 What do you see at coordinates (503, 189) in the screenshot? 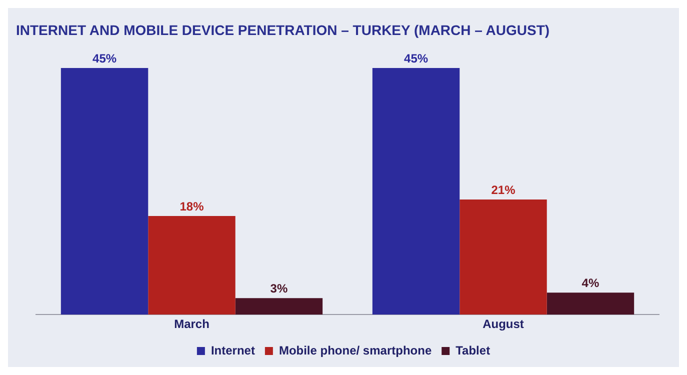
I see `data-label: 21%` at bounding box center [503, 189].